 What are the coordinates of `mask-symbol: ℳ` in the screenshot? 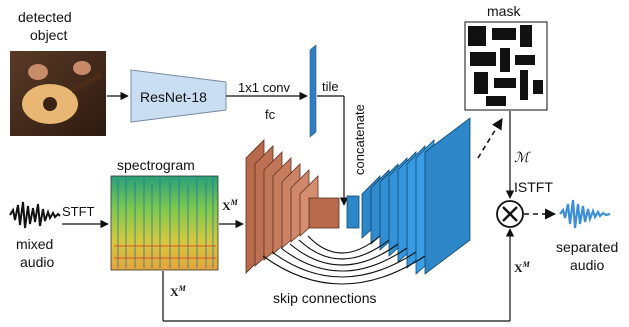 It's located at (522, 158).